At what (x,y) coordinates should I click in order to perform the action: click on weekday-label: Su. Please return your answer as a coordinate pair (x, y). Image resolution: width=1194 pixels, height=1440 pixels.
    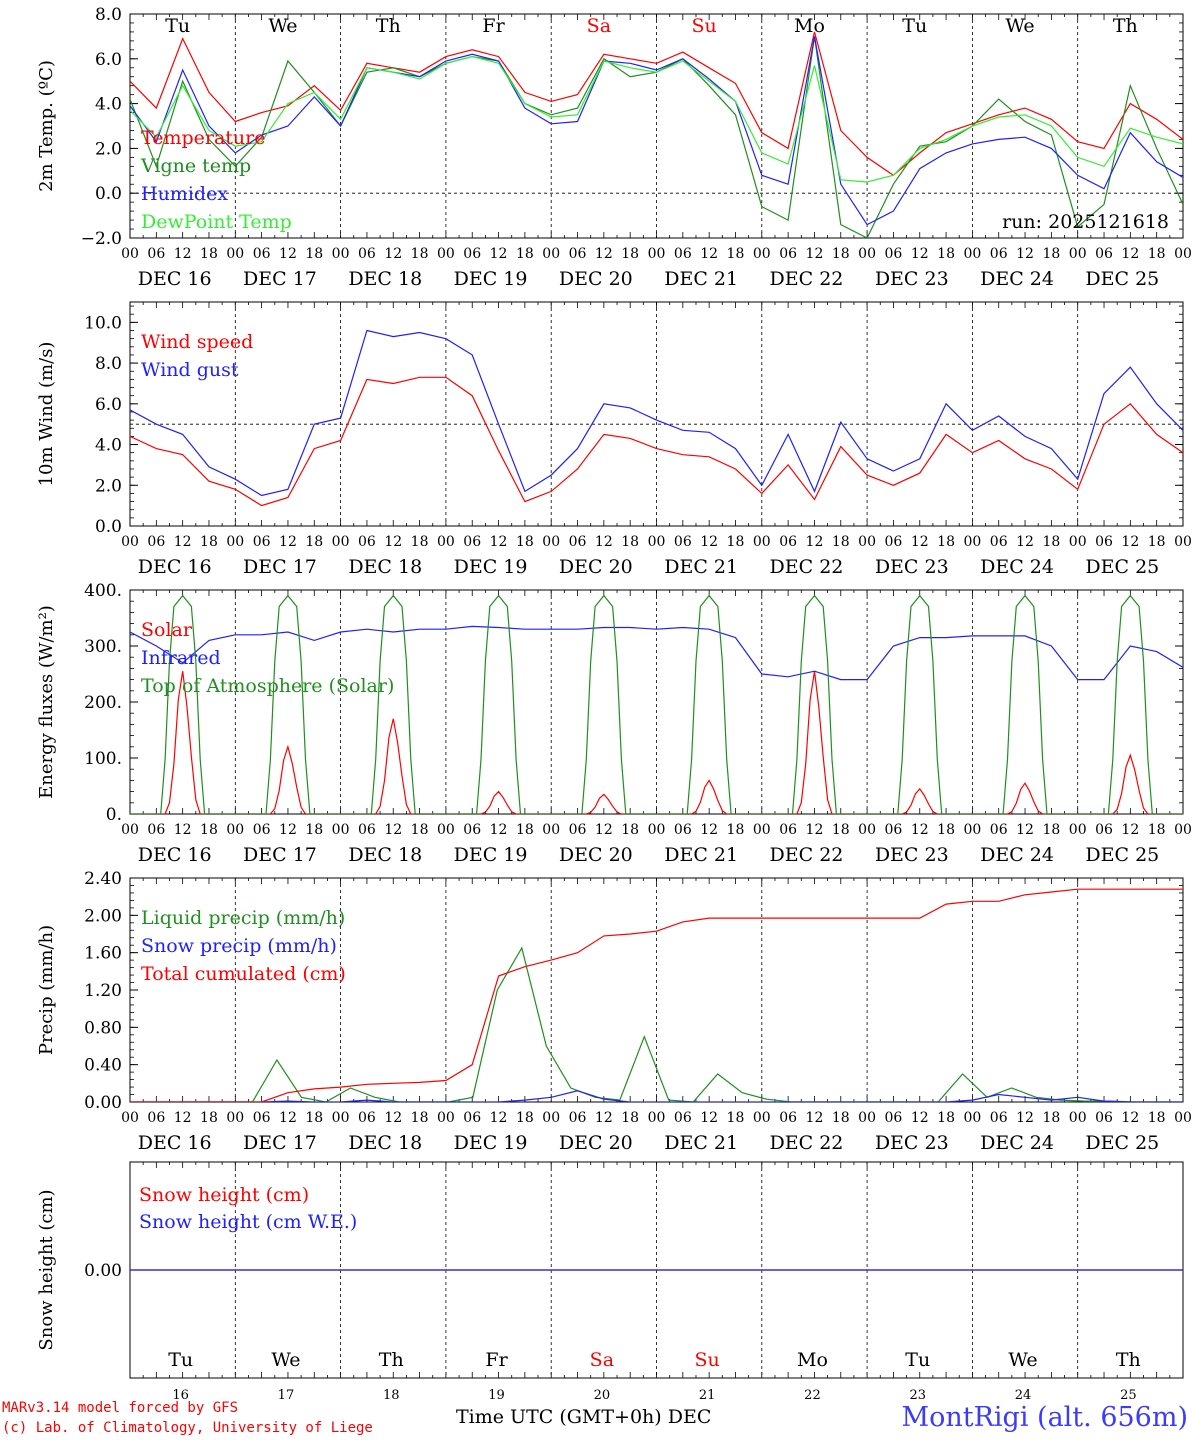
    Looking at the image, I should click on (704, 26).